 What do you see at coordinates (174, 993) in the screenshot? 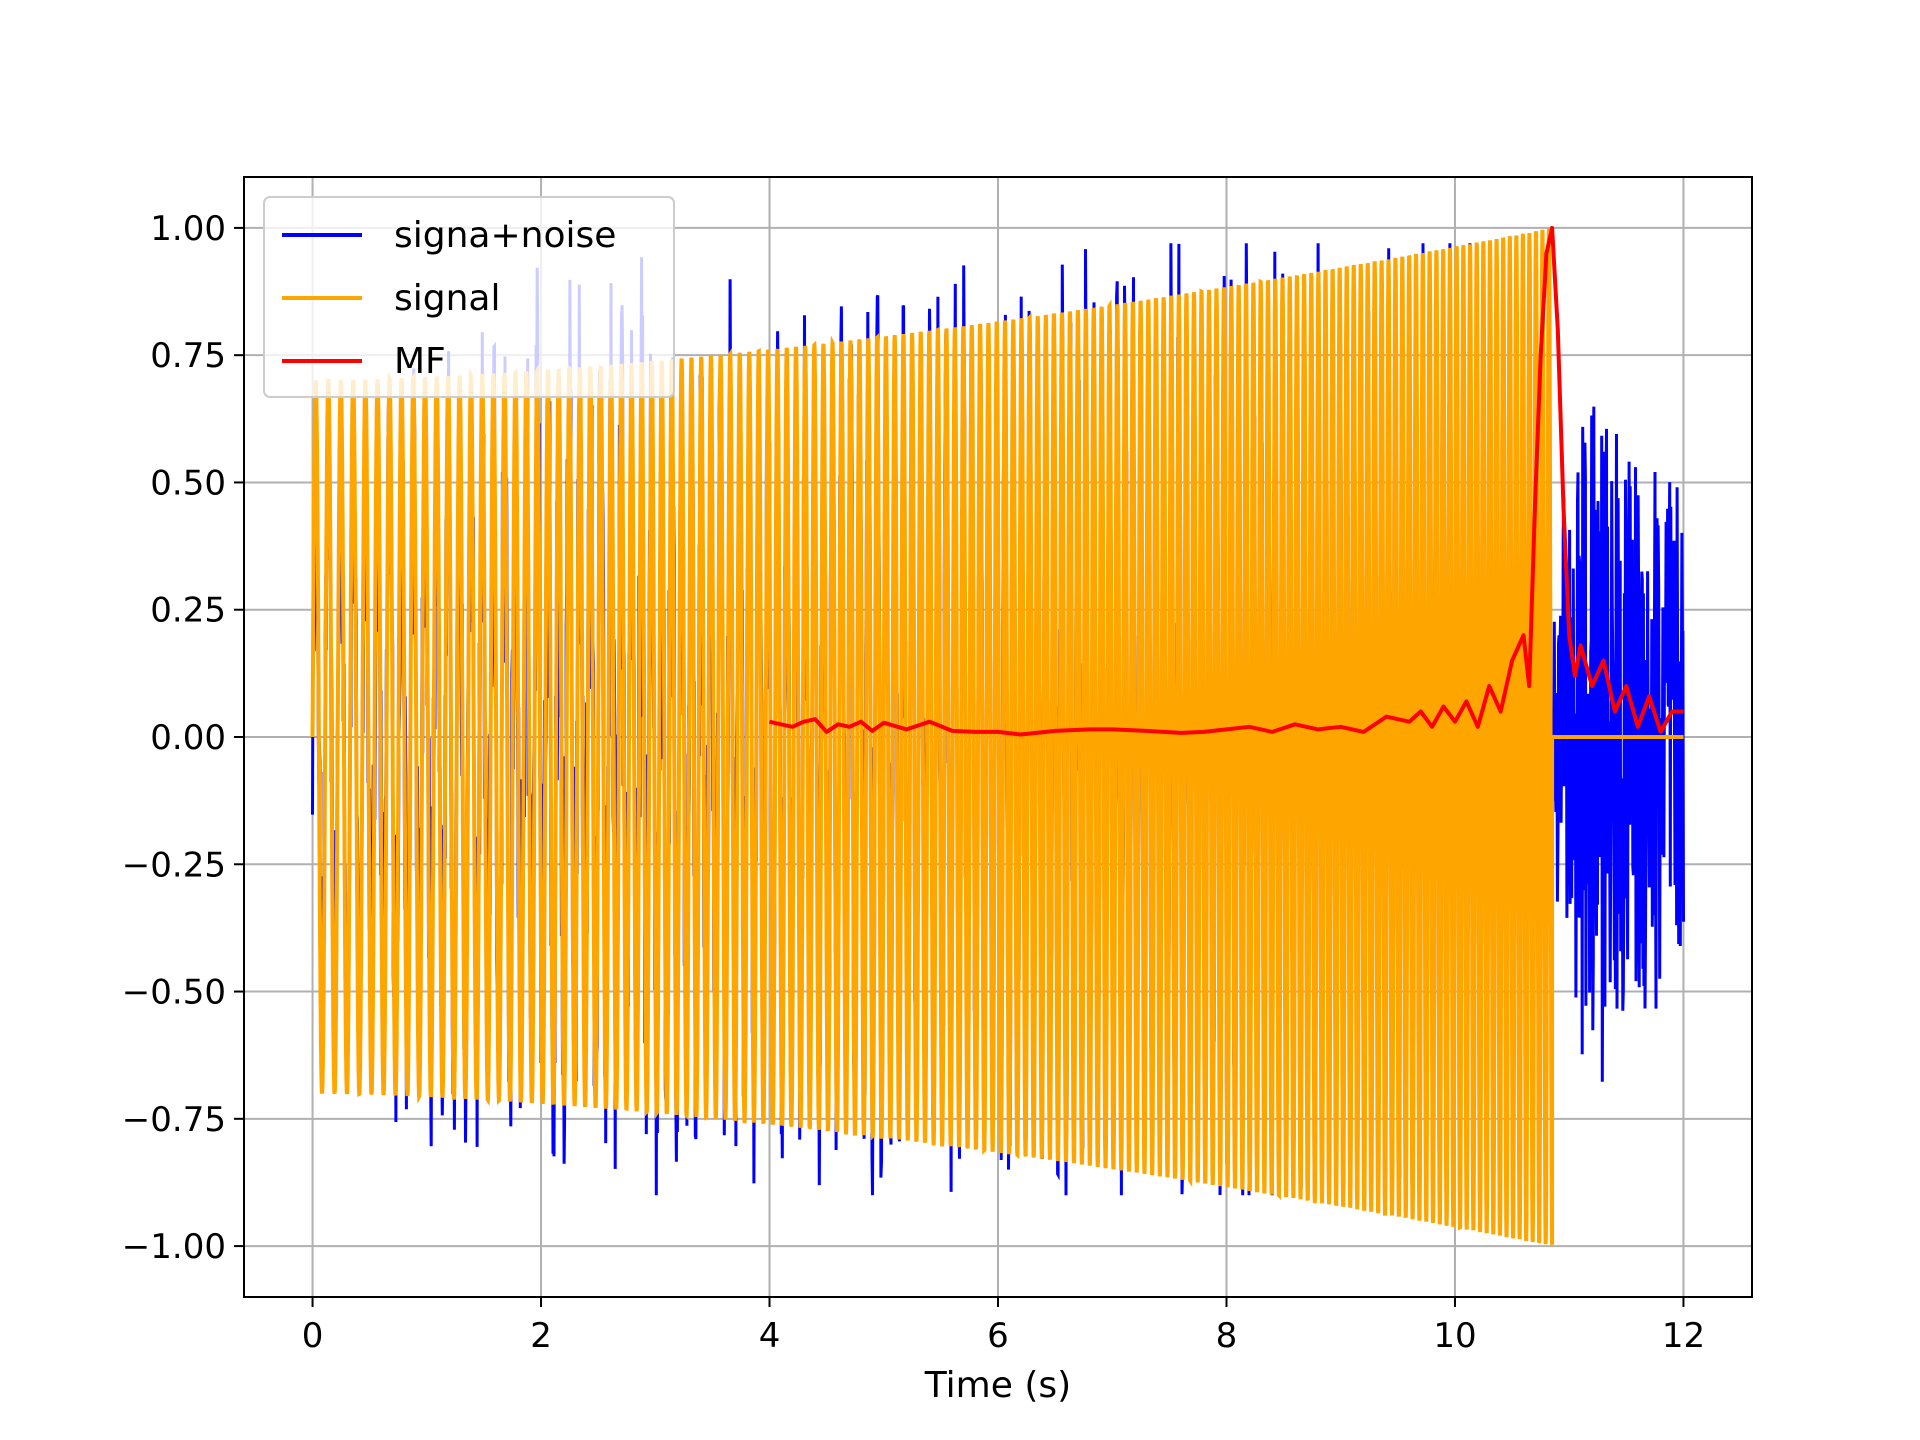
I see `y-tick-label: −0.50` at bounding box center [174, 993].